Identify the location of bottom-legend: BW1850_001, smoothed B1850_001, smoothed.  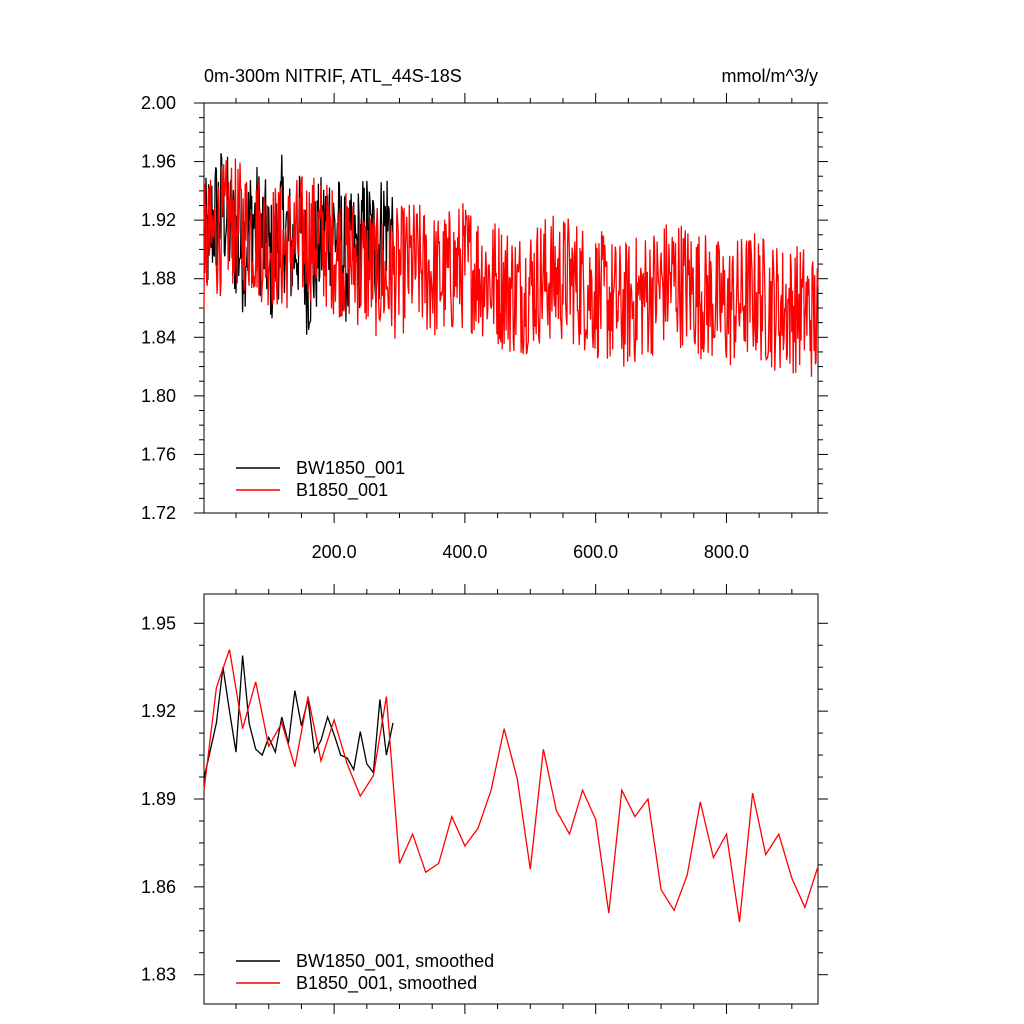
(365, 972).